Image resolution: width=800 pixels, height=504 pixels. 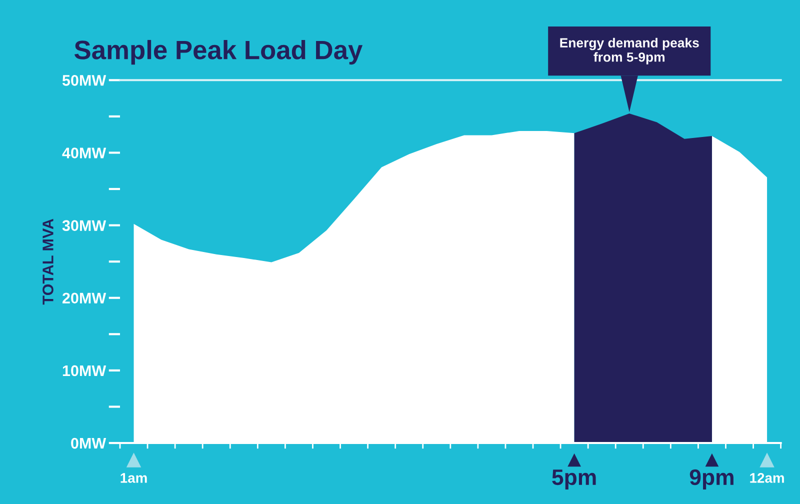 What do you see at coordinates (133, 478) in the screenshot?
I see `x-tick-label: 1am` at bounding box center [133, 478].